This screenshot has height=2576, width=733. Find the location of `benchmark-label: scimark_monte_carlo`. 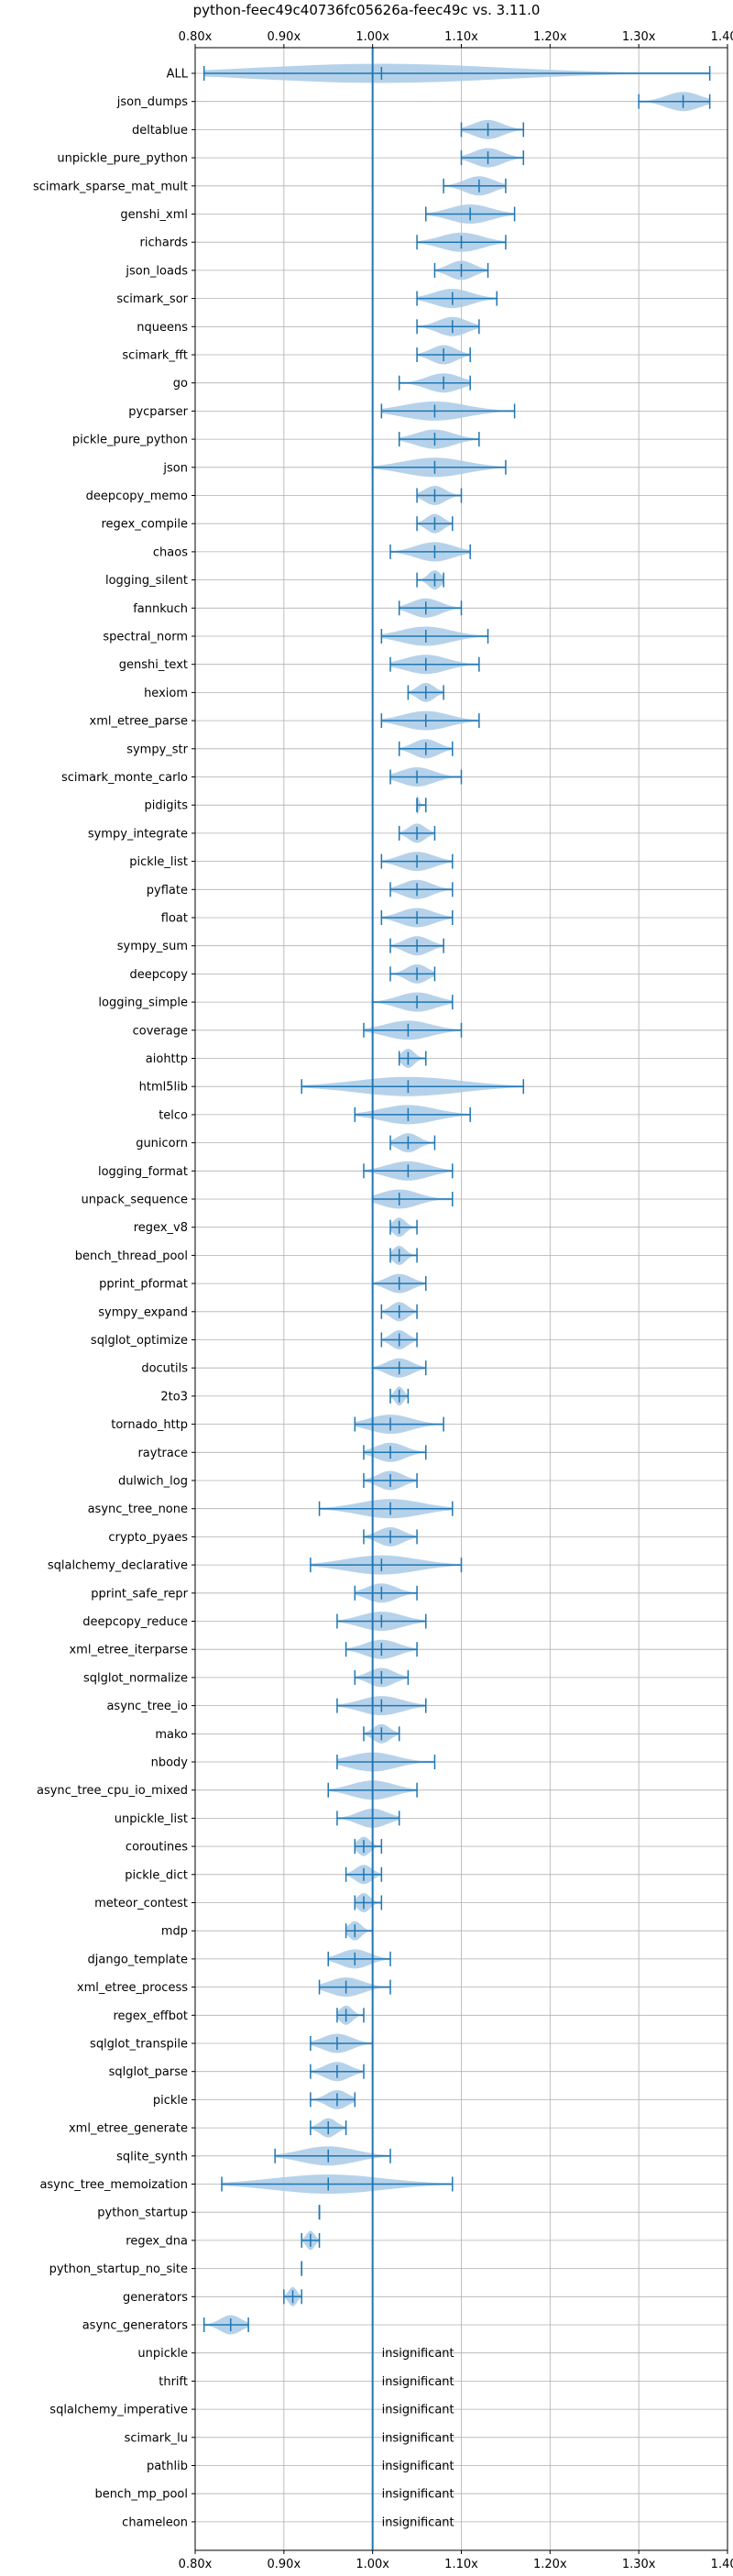

benchmark-label: scimark_monte_carlo is located at coordinates (124, 778).